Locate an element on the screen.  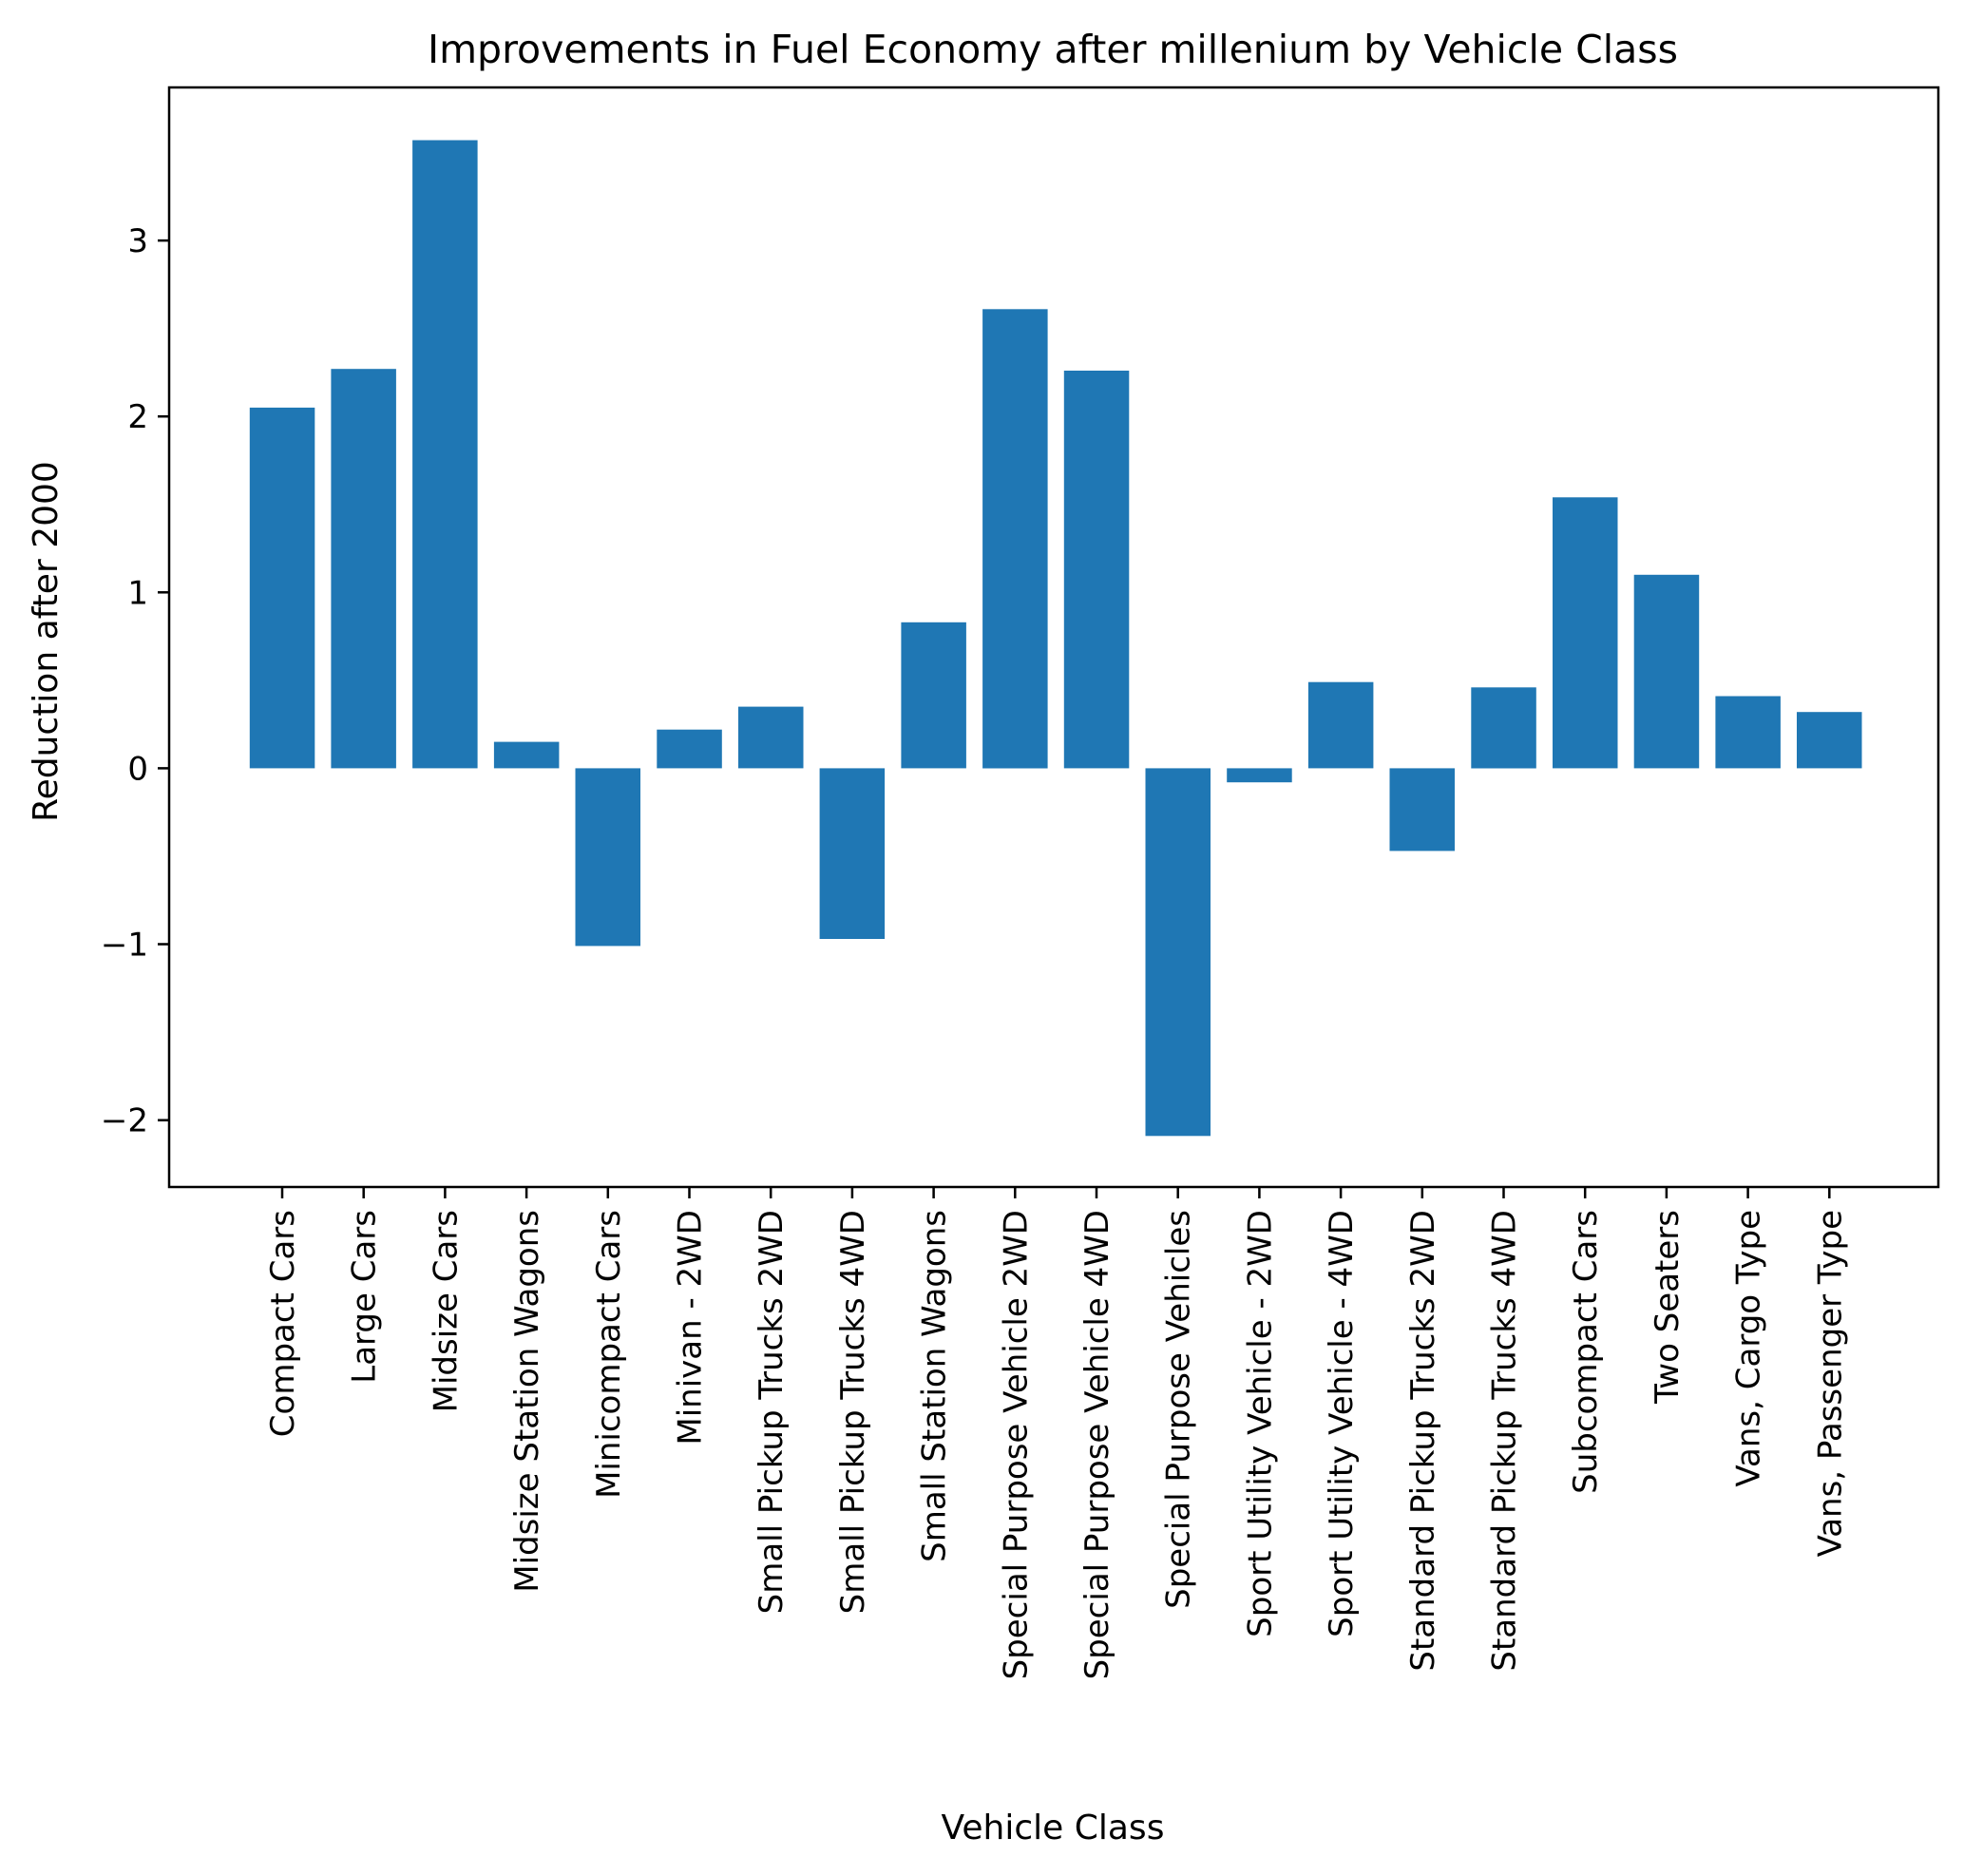
x-tick-label: Small Pickup Trucks 4WD is located at coordinates (853, 1412).